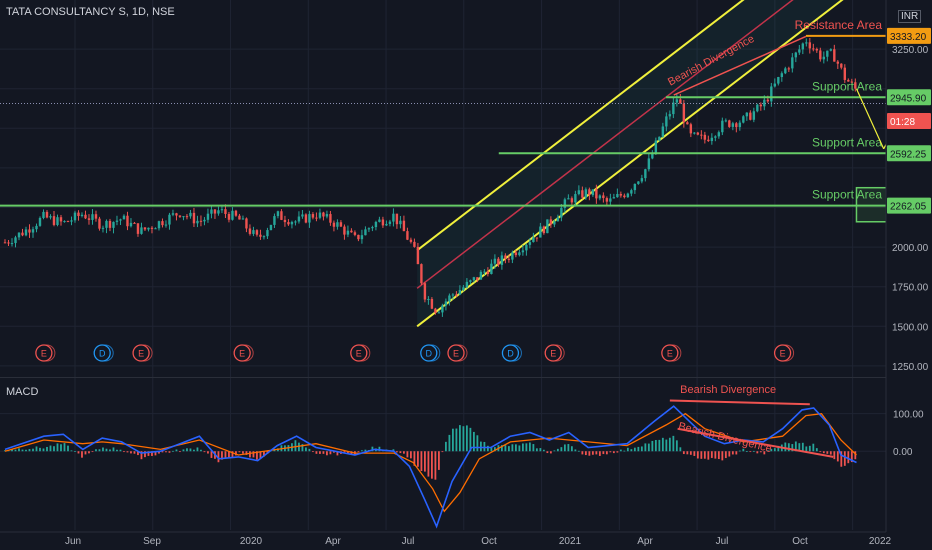 The height and width of the screenshot is (550, 932). What do you see at coordinates (909, 35) in the screenshot?
I see `resistance-price-badge-bg` at bounding box center [909, 35].